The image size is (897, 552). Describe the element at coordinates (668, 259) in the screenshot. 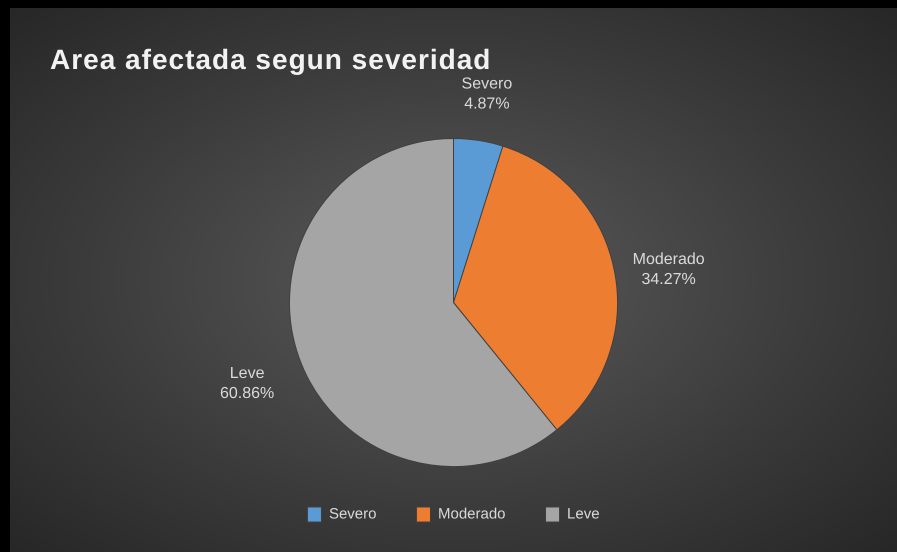

I see `slice-label: Moderado` at that location.